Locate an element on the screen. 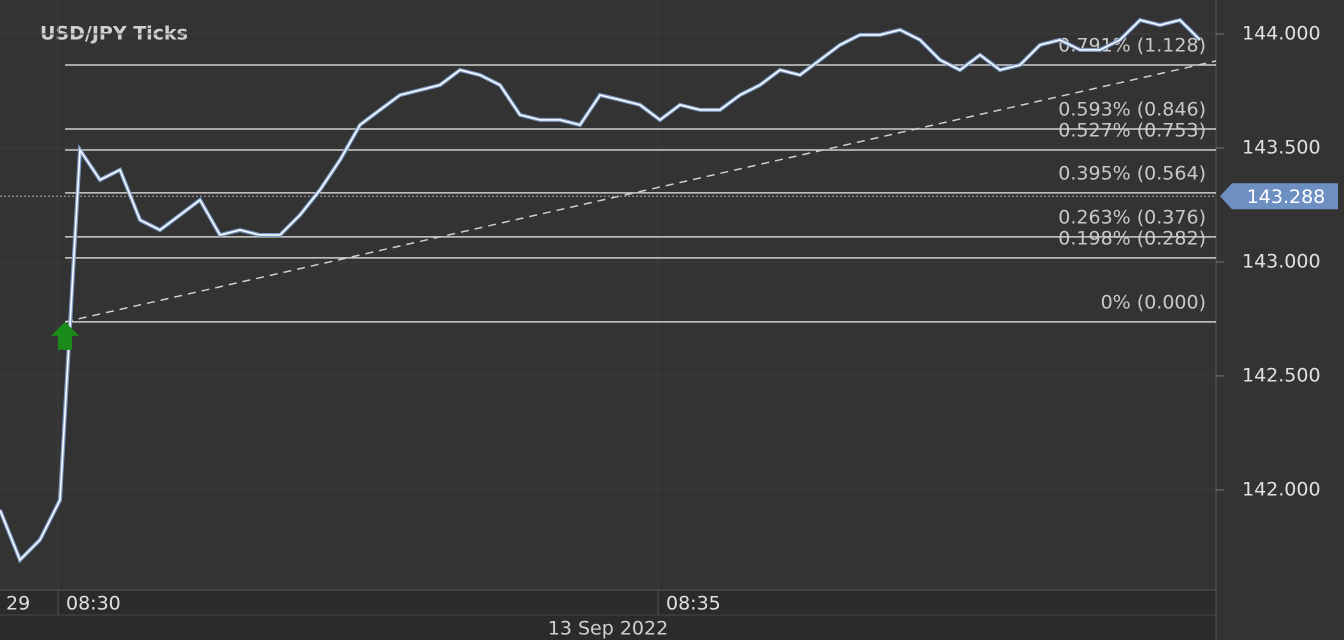 This screenshot has height=640, width=1344. fib-level-label: 0.593% (0.846) is located at coordinates (1132, 110).